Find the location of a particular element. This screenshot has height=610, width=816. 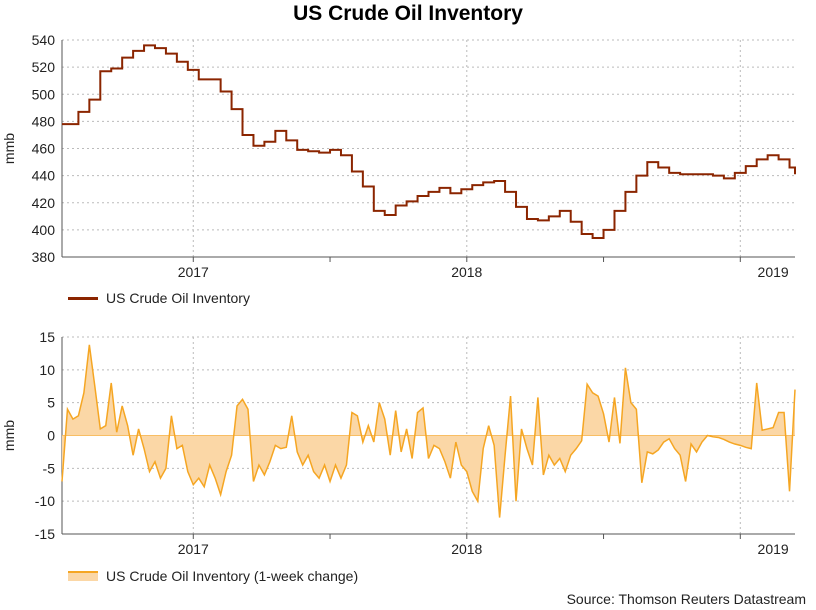

y-tick-label: 10 is located at coordinates (47, 370).